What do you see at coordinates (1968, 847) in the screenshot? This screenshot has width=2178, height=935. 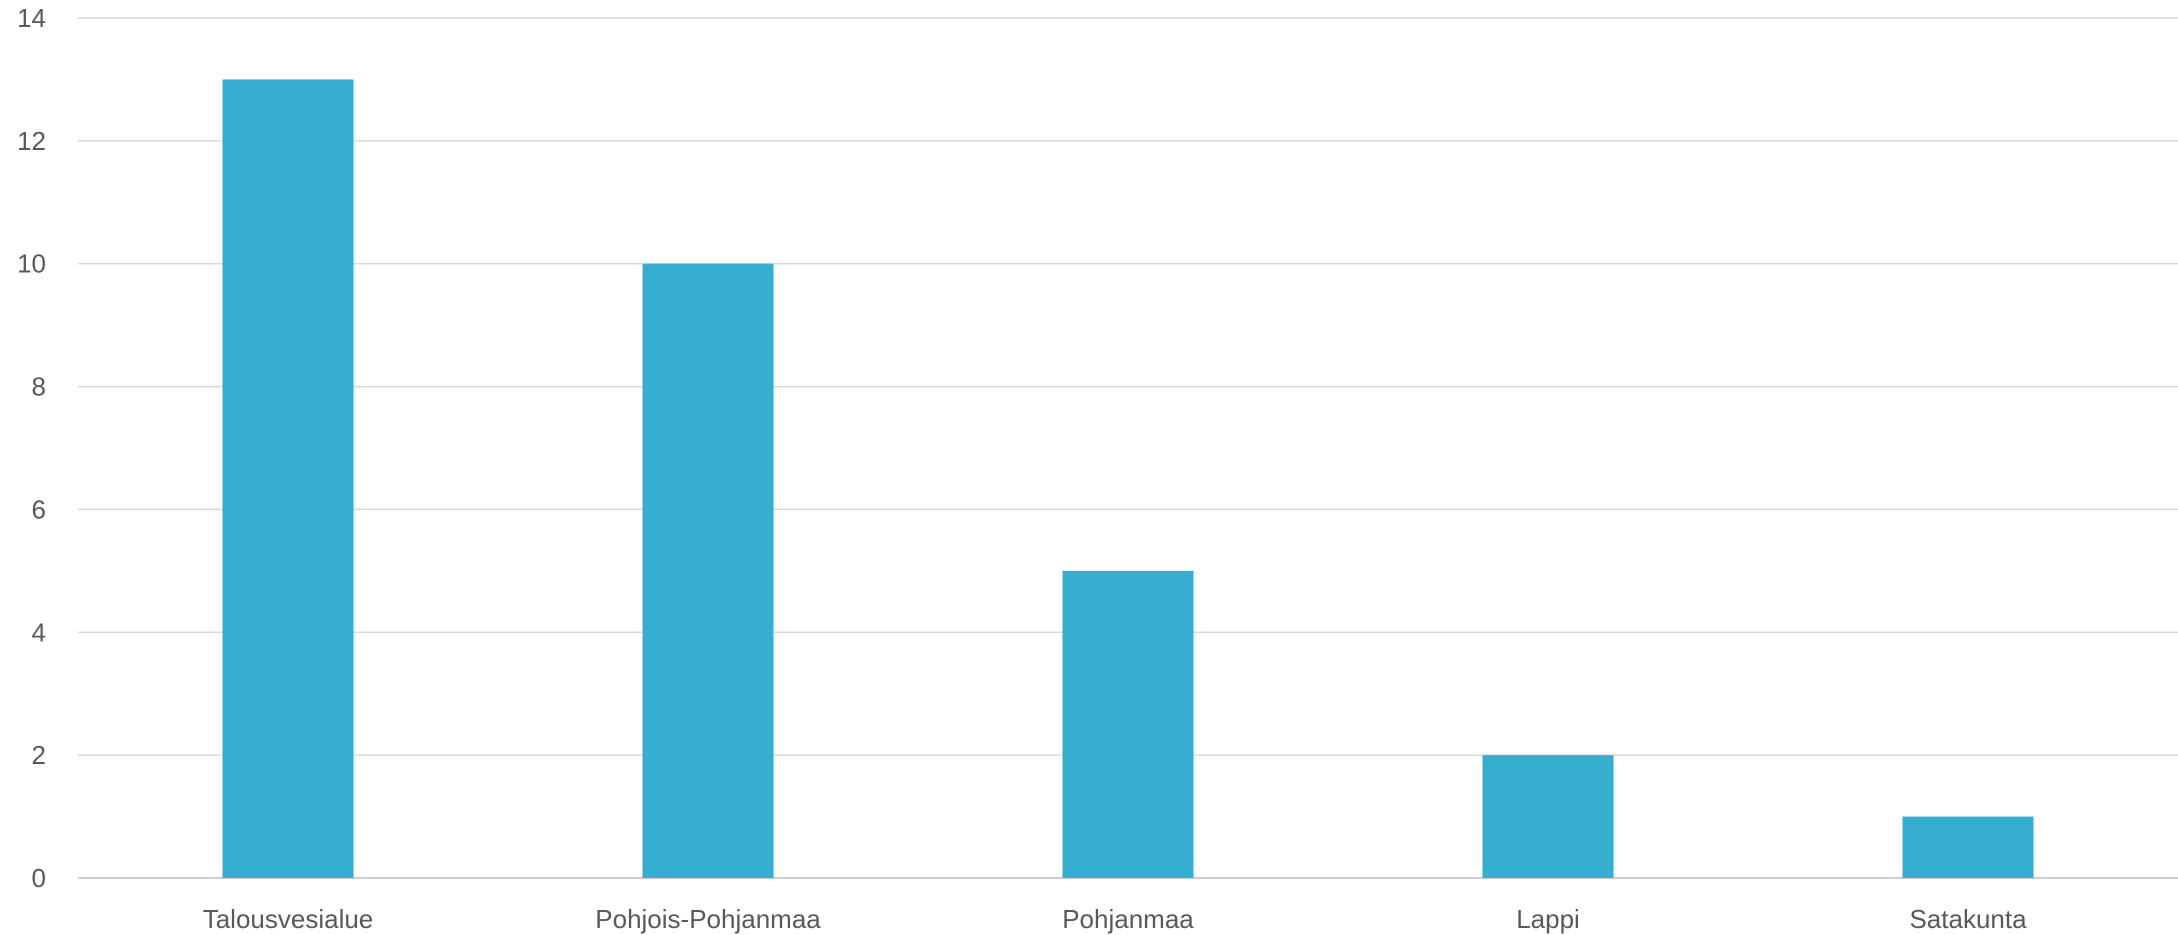 I see `bar-satakunta` at bounding box center [1968, 847].